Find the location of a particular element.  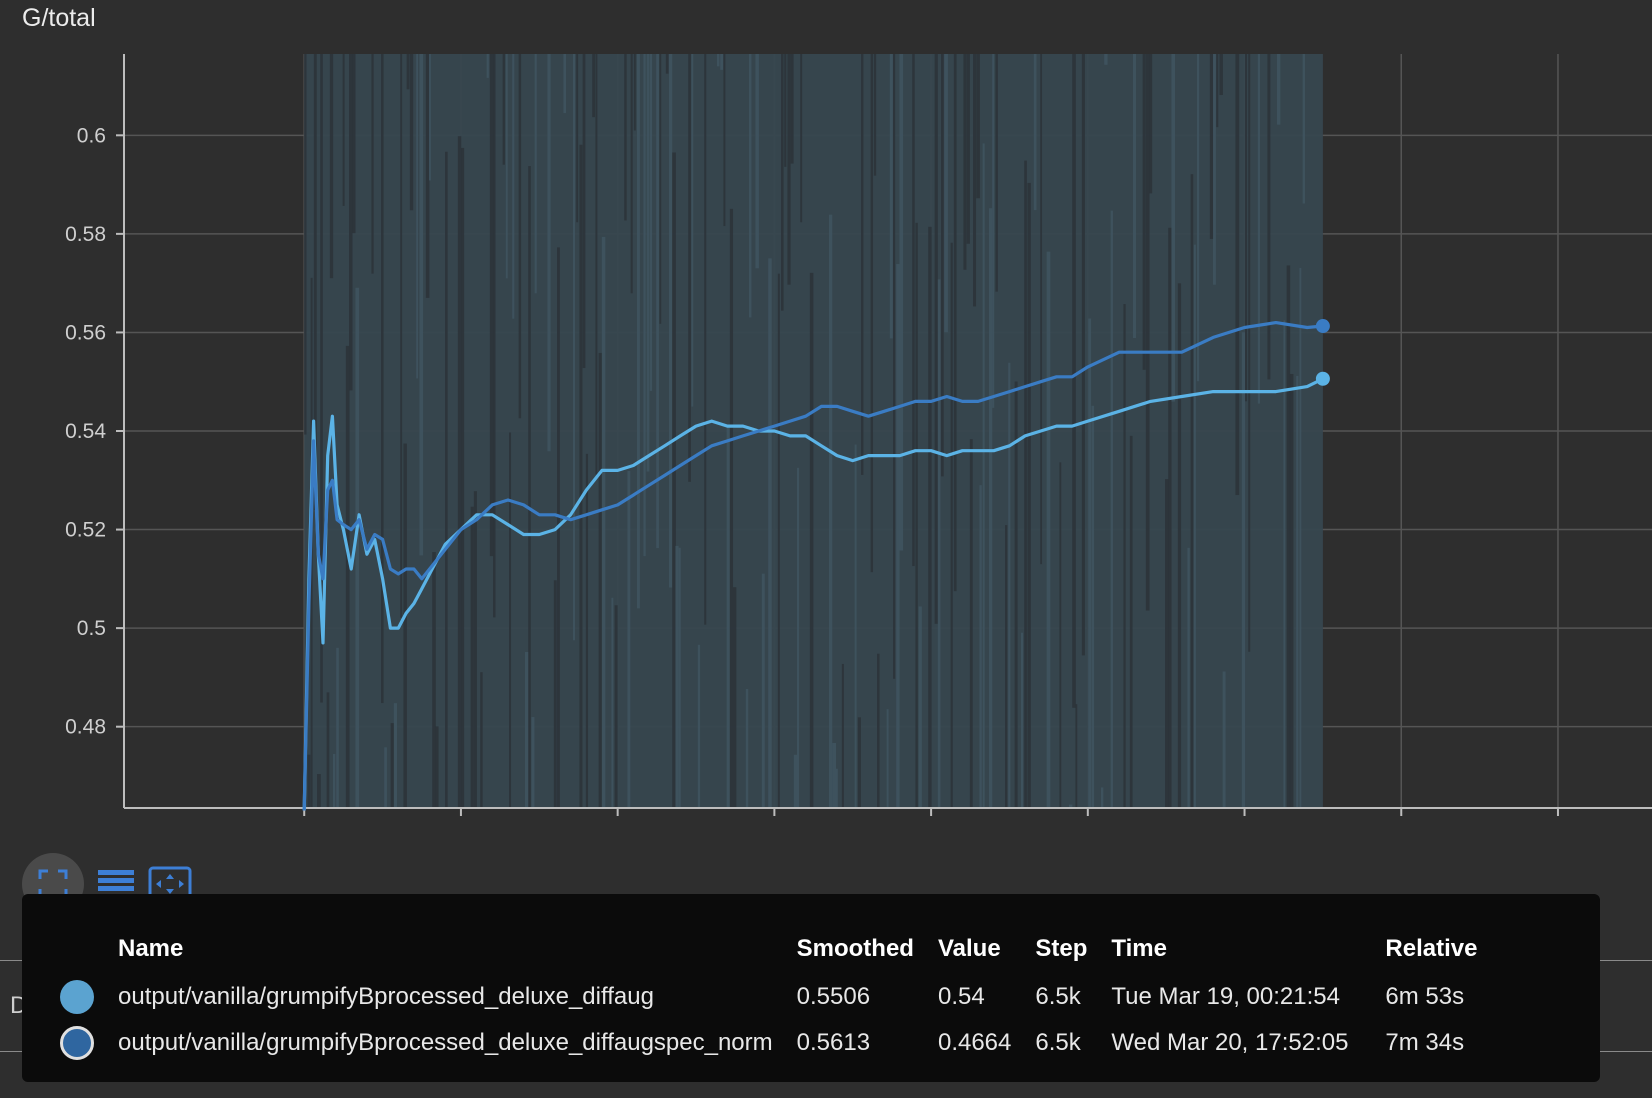

swatch-header is located at coordinates (77, 952).